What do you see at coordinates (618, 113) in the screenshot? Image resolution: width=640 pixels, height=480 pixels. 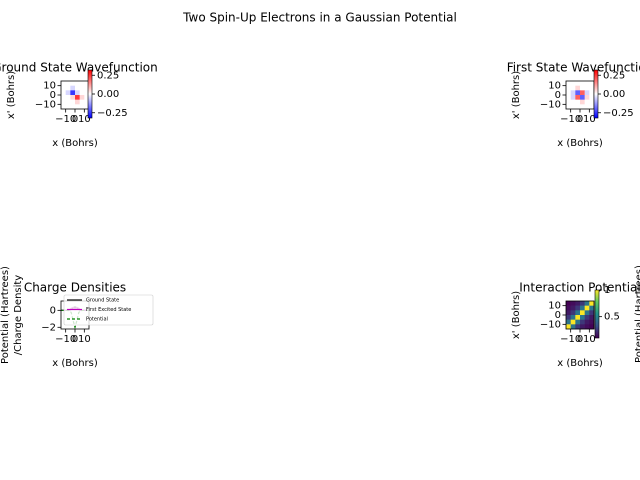 I see `colorbar-tick-label: −0.25` at bounding box center [618, 113].